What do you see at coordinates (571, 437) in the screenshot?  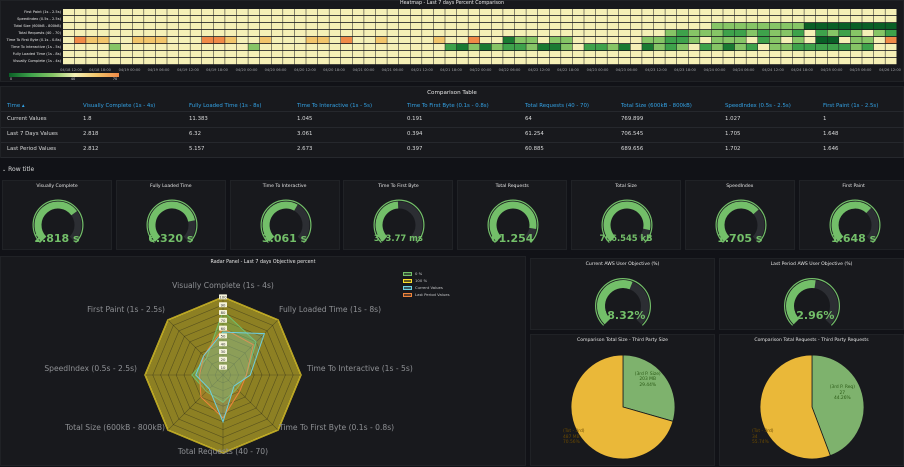 I see `pie-label-value: 487 MB` at bounding box center [571, 437].